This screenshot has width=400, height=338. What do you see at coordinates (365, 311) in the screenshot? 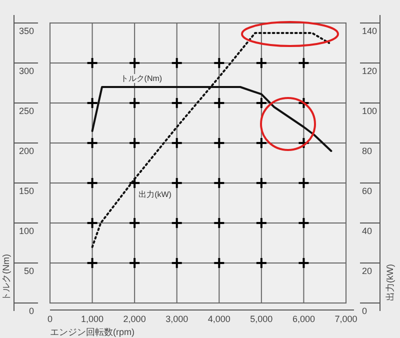
I see `y2-tick-label: 0` at bounding box center [365, 311].